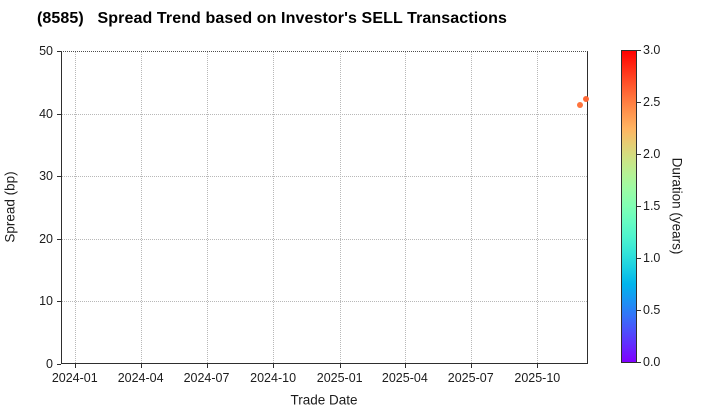 This screenshot has height=420, width=720. I want to click on colorbar-tick-label: 1.5, so click(652, 206).